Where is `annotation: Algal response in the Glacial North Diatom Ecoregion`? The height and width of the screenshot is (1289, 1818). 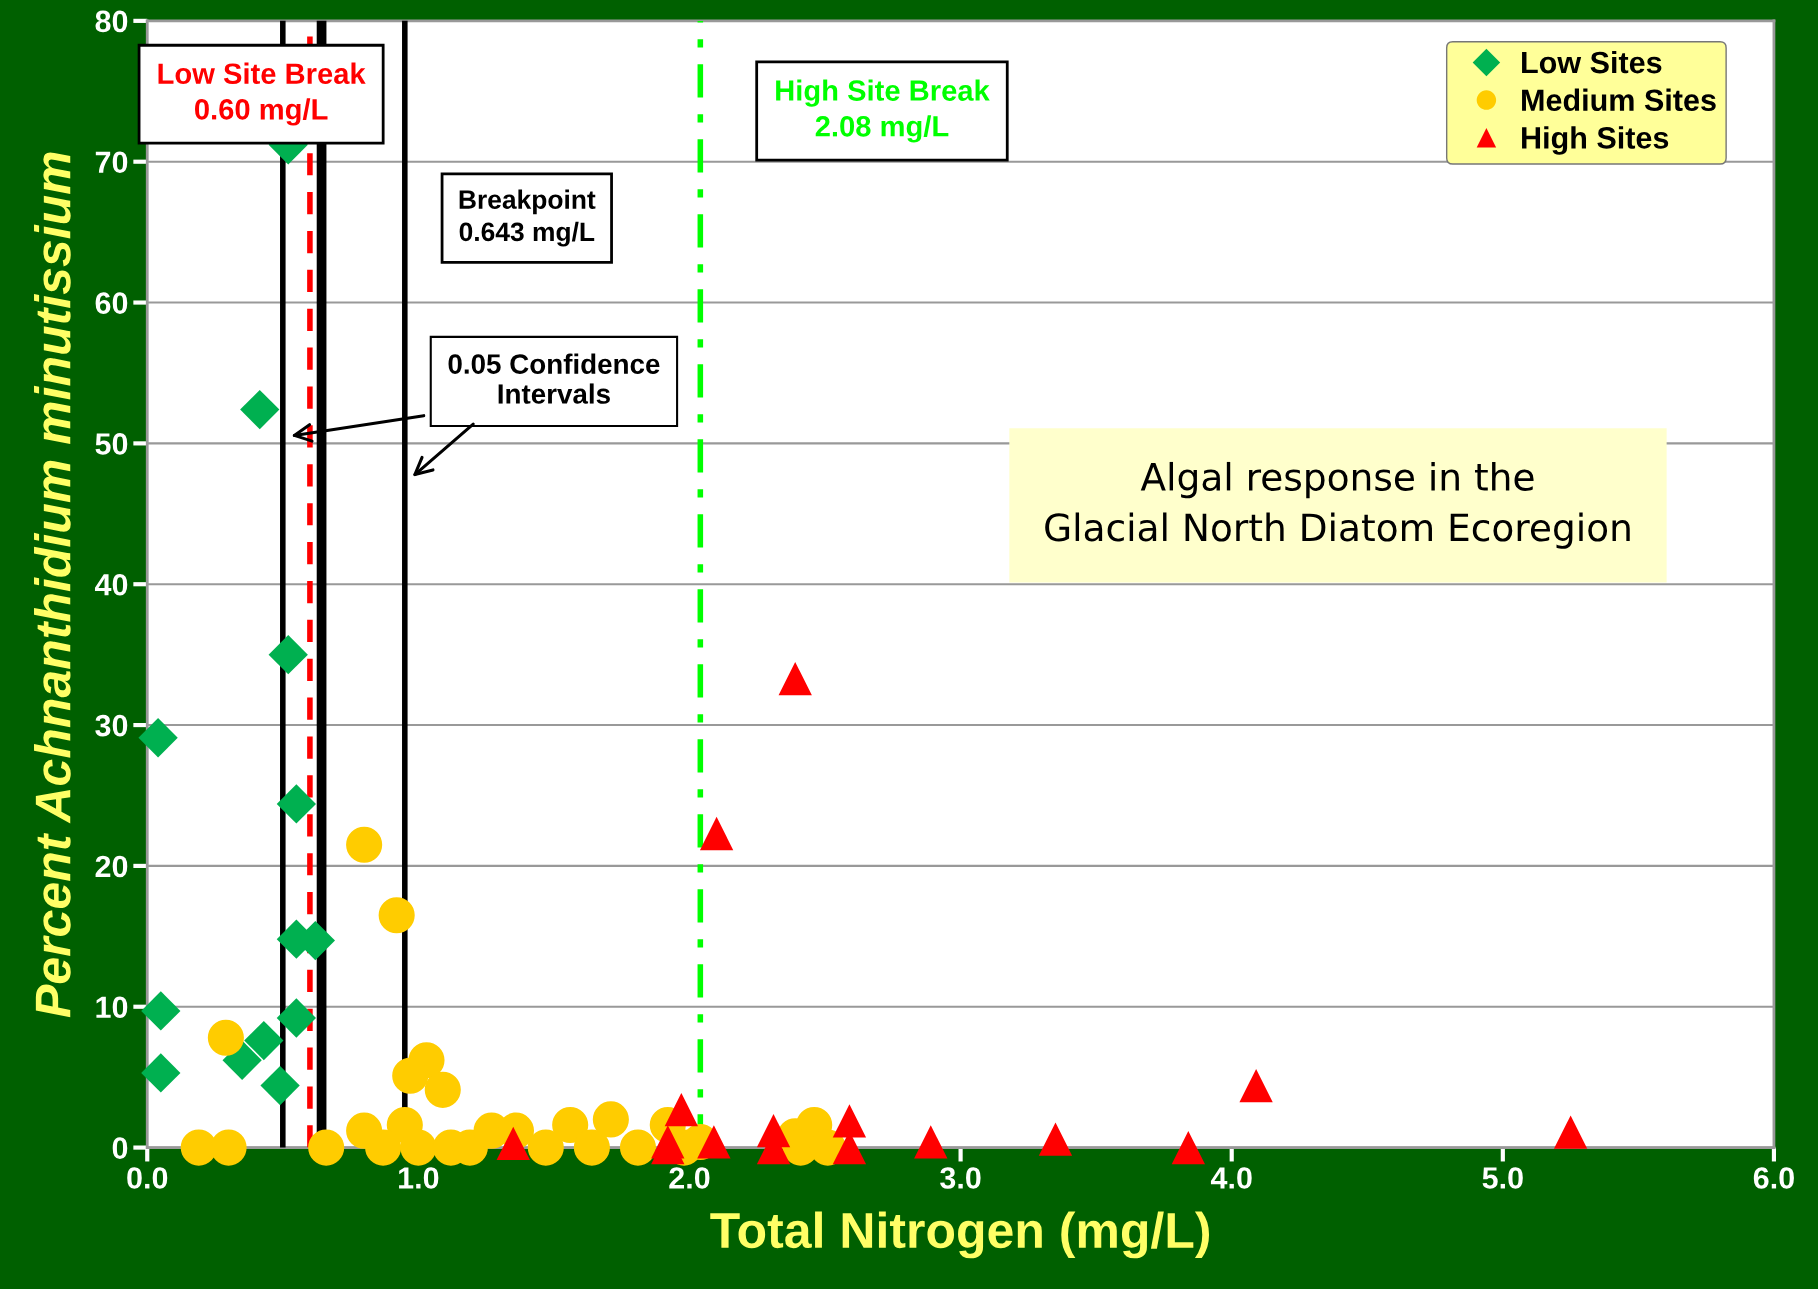
annotation: Algal response in the Glacial North Diatom Ecoregion is located at coordinates (1337, 505).